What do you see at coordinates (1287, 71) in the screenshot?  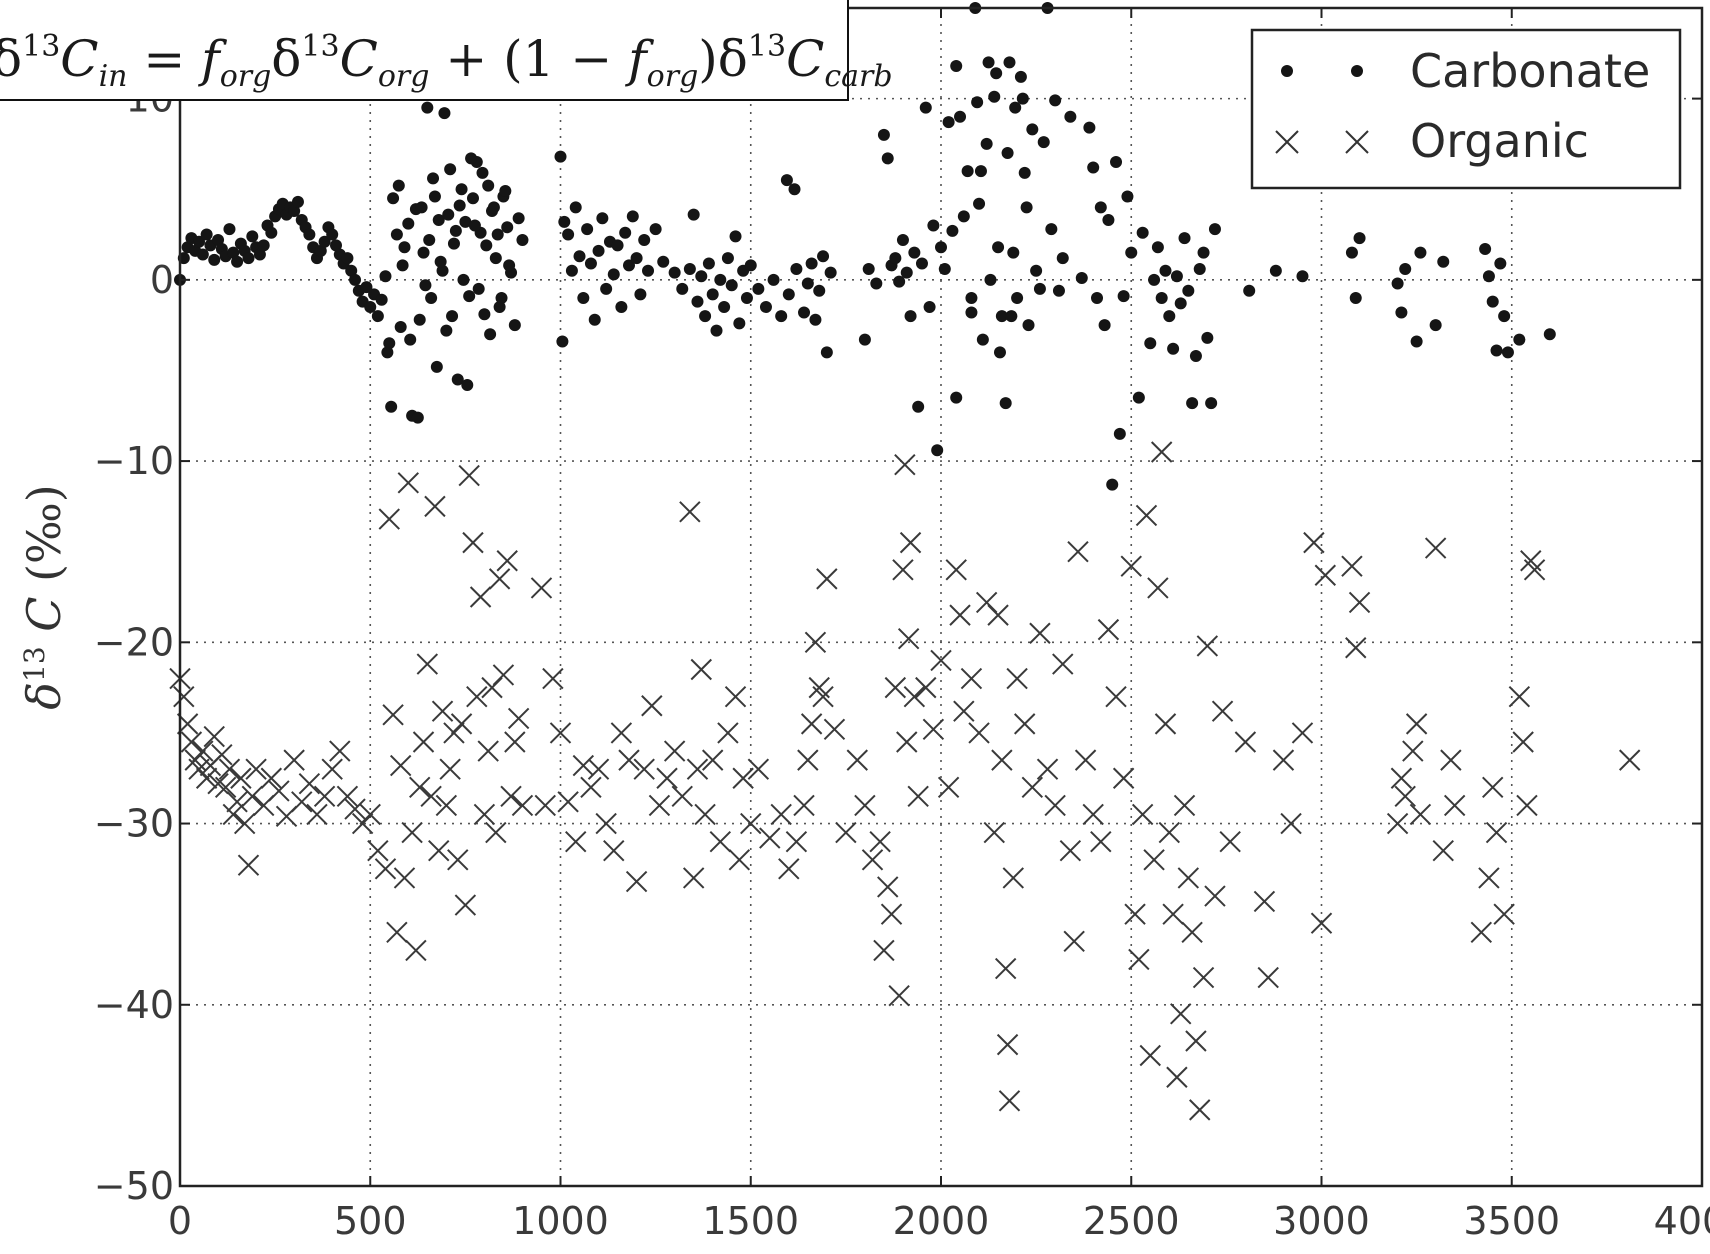 I see `legend-carbonate-marker` at bounding box center [1287, 71].